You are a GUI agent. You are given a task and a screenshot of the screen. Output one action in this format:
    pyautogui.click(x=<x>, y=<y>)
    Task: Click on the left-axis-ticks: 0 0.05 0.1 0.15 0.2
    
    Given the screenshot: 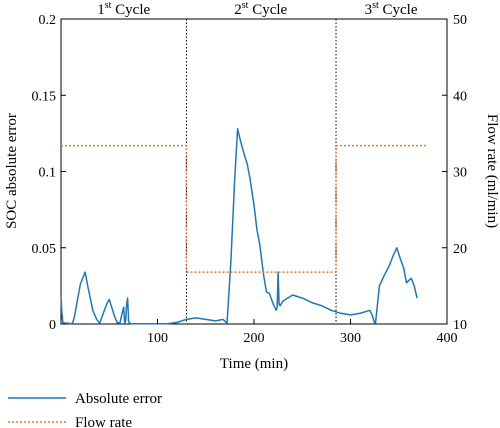 What is the action you would take?
    pyautogui.click(x=49, y=173)
    